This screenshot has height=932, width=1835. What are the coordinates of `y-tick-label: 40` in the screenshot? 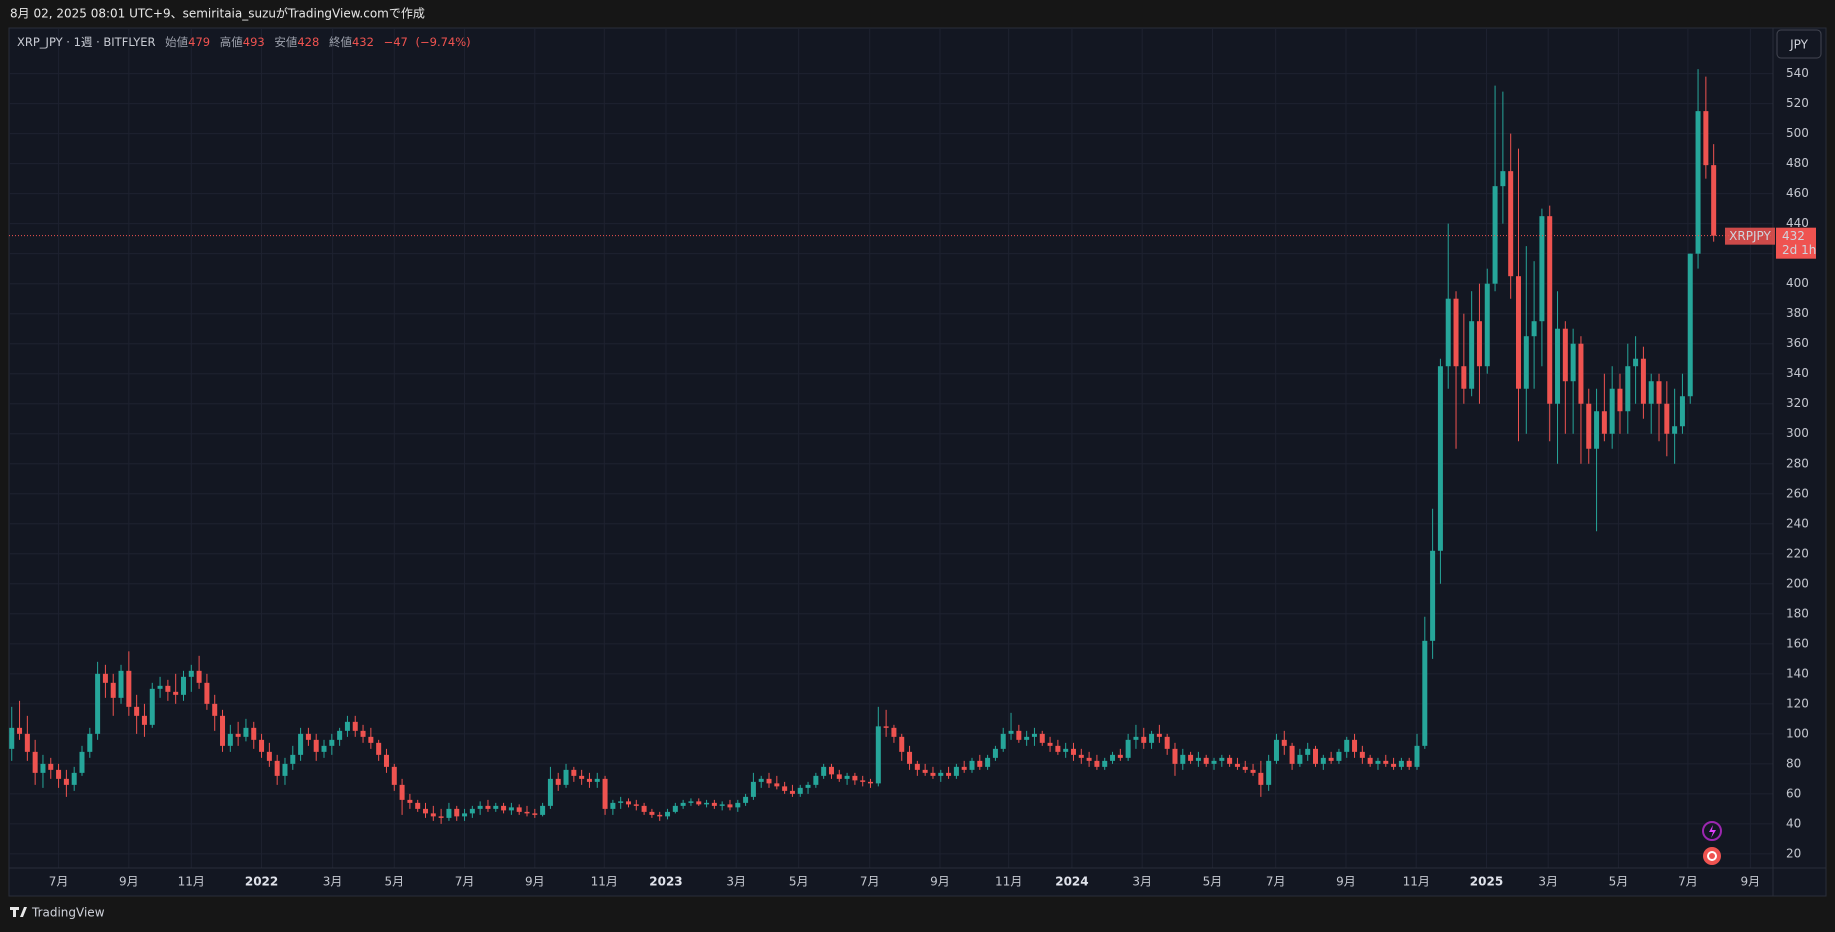 It's located at (1793, 823).